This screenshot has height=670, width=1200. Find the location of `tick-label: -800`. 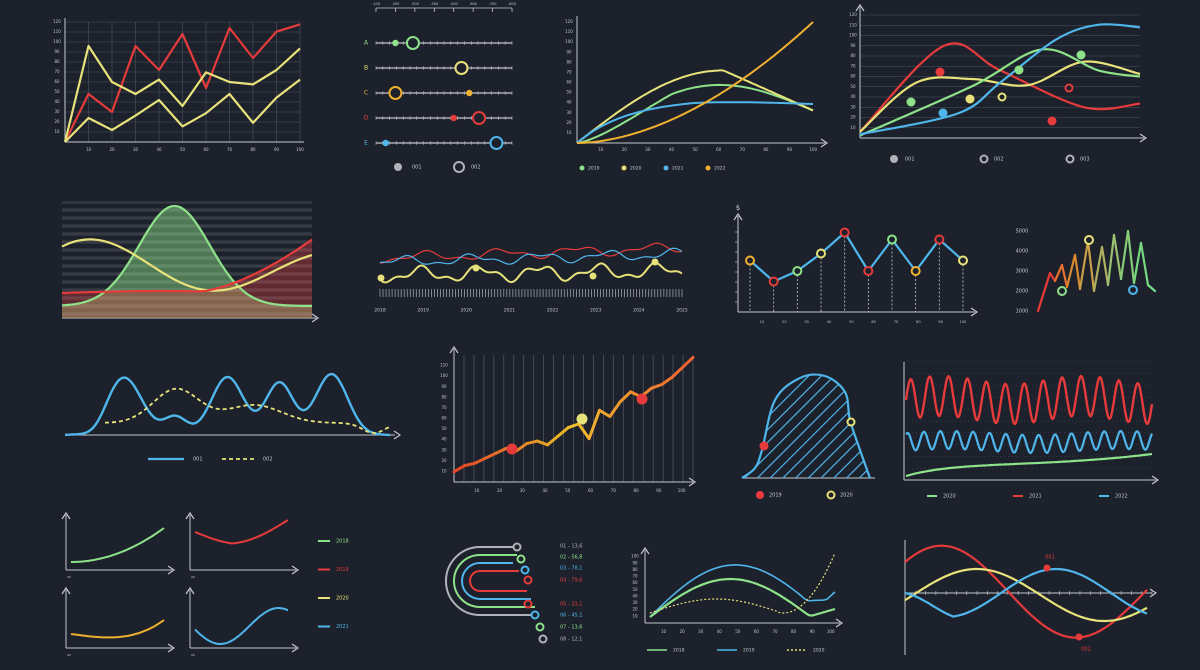

tick-label: -800 is located at coordinates (512, 4).